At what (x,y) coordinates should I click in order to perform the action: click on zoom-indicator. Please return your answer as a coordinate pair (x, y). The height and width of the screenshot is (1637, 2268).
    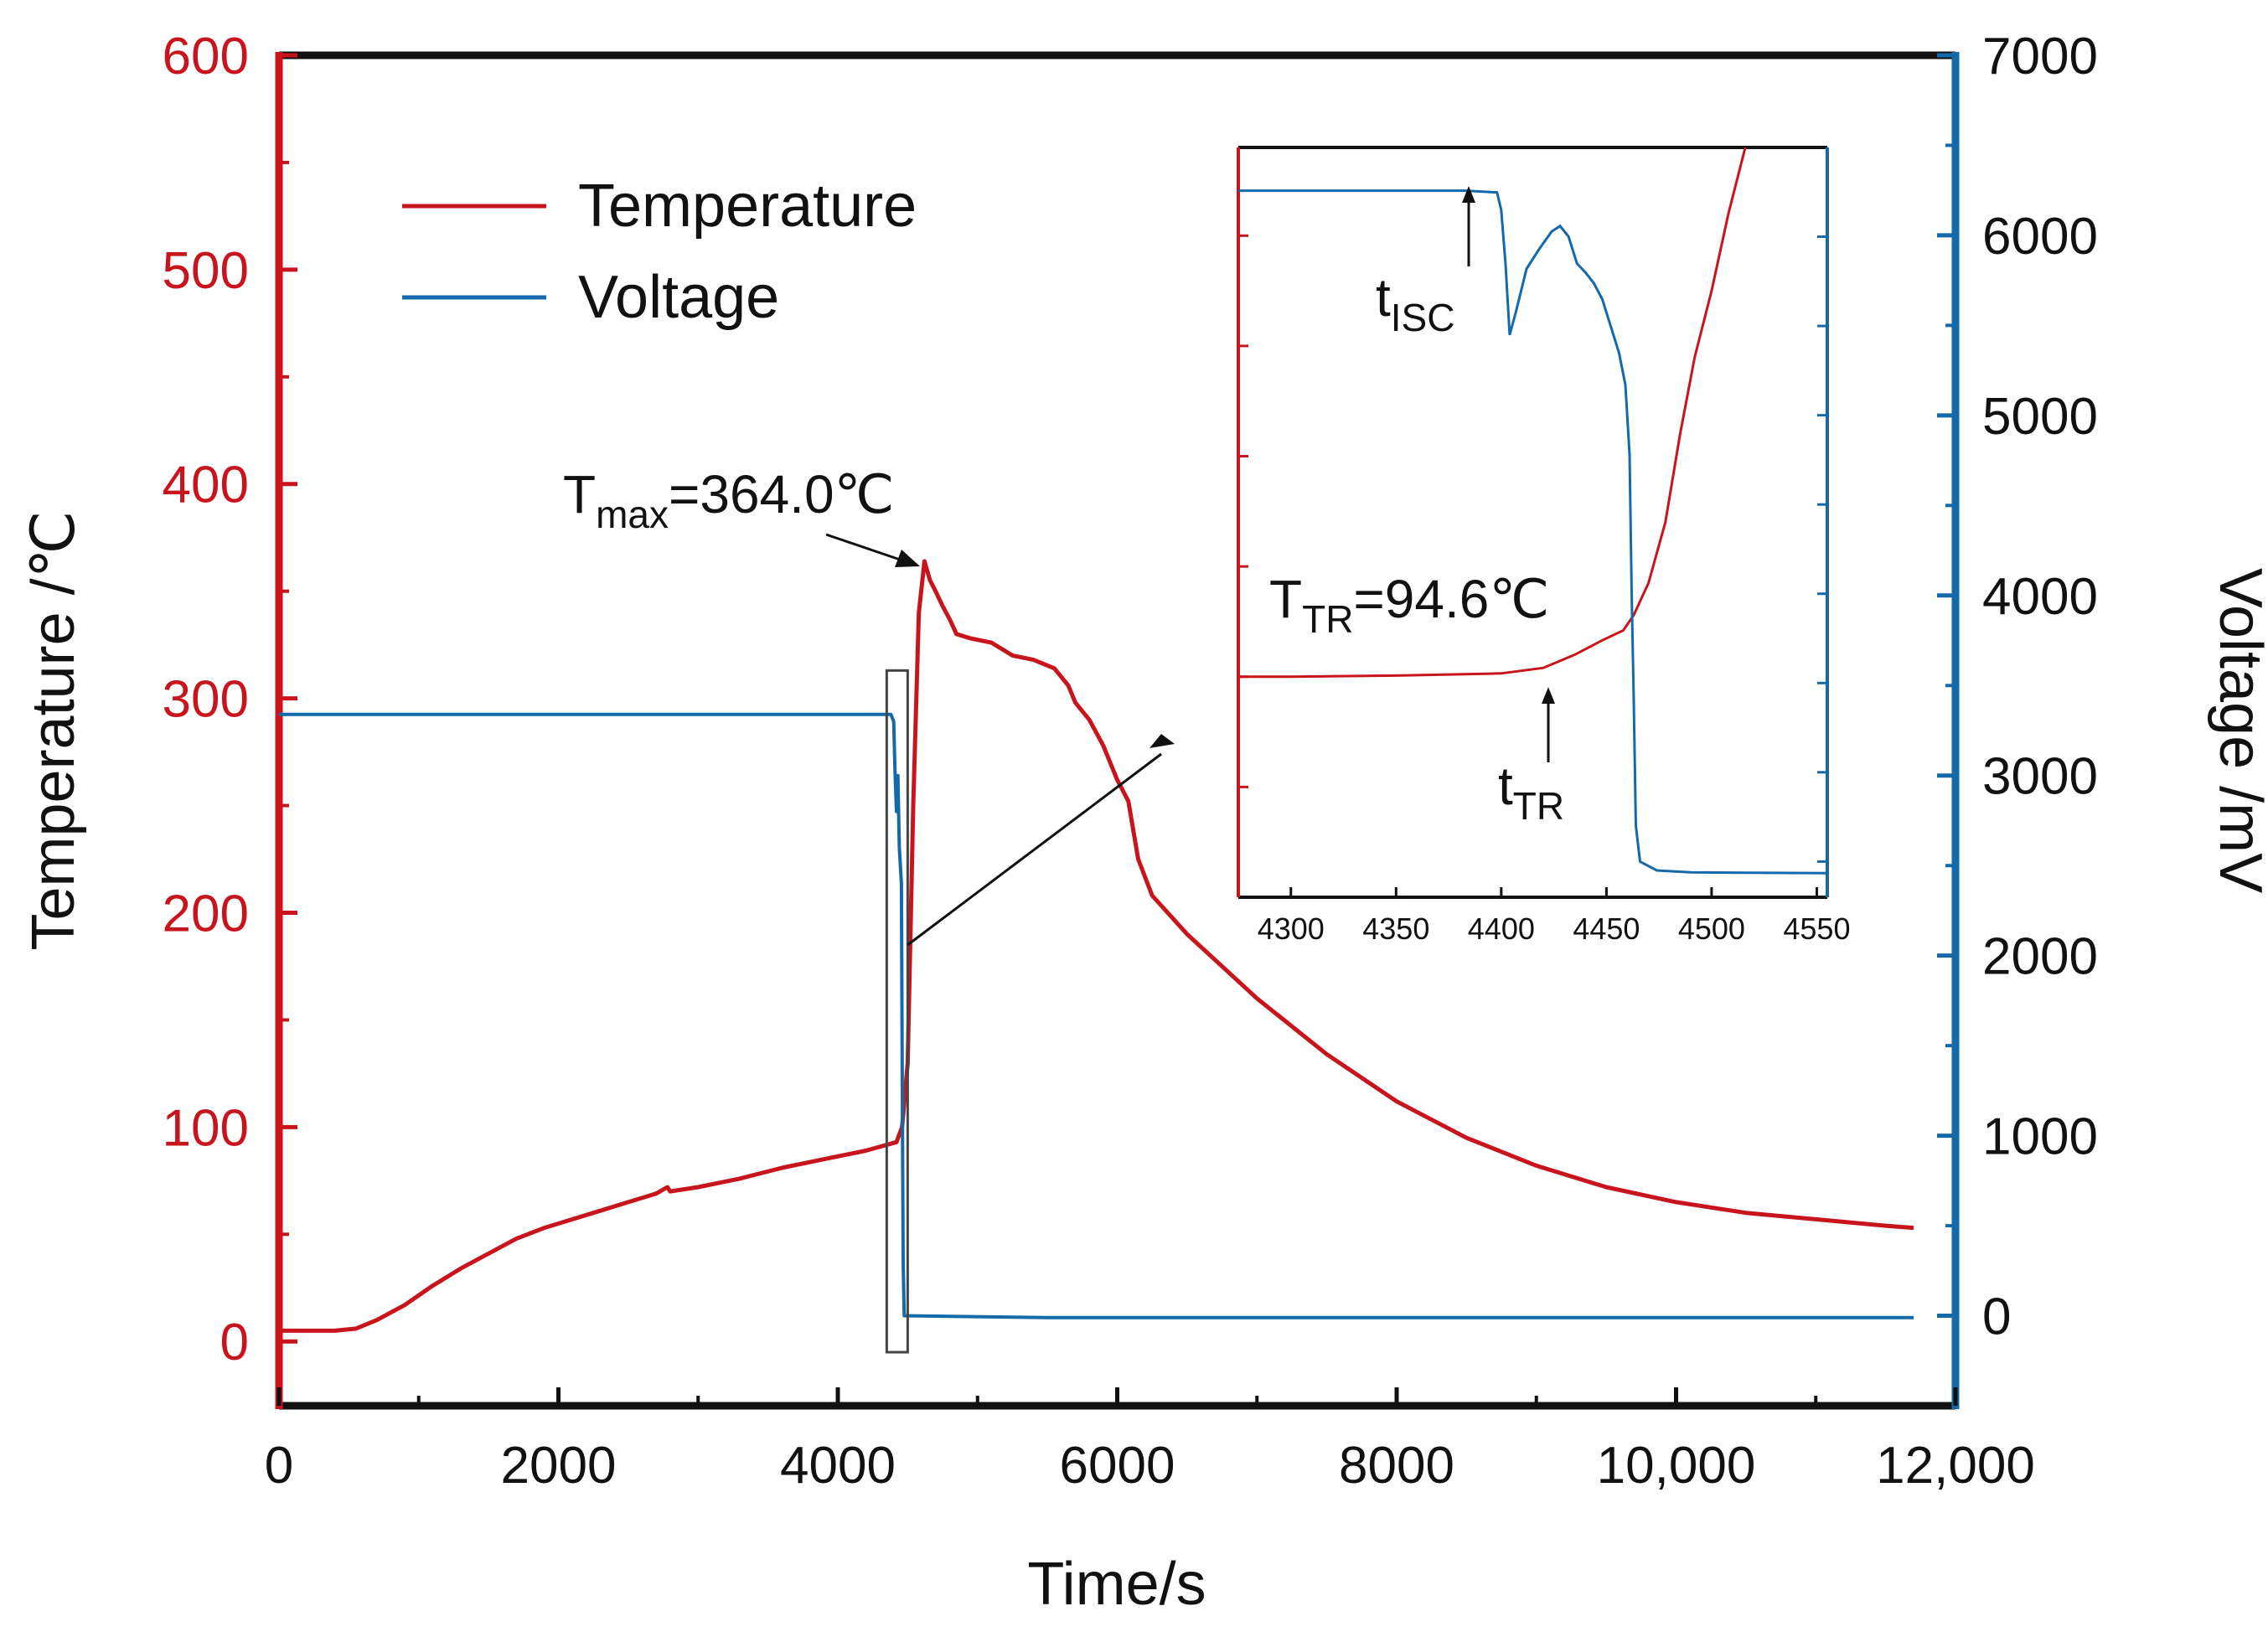
    Looking at the image, I should click on (1030, 1012).